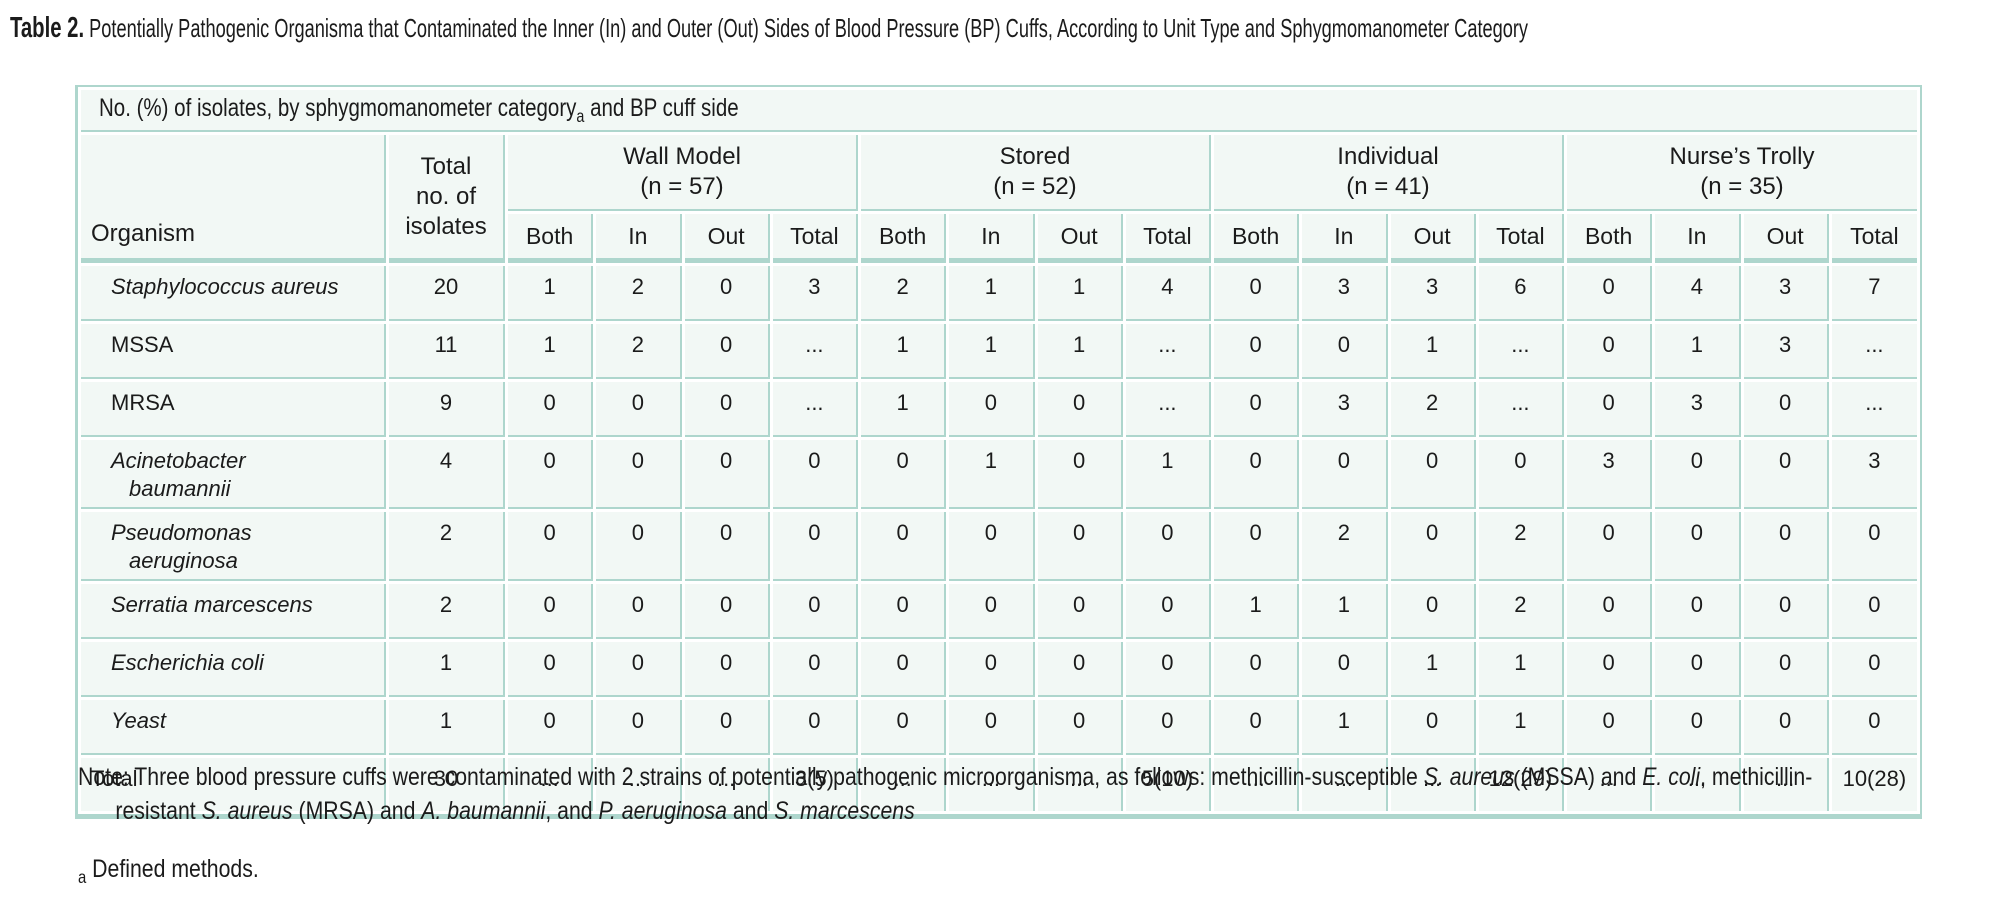 This screenshot has height=898, width=2000. What do you see at coordinates (233, 293) in the screenshot?
I see `organism-cell: Staphylococcus aureus` at bounding box center [233, 293].